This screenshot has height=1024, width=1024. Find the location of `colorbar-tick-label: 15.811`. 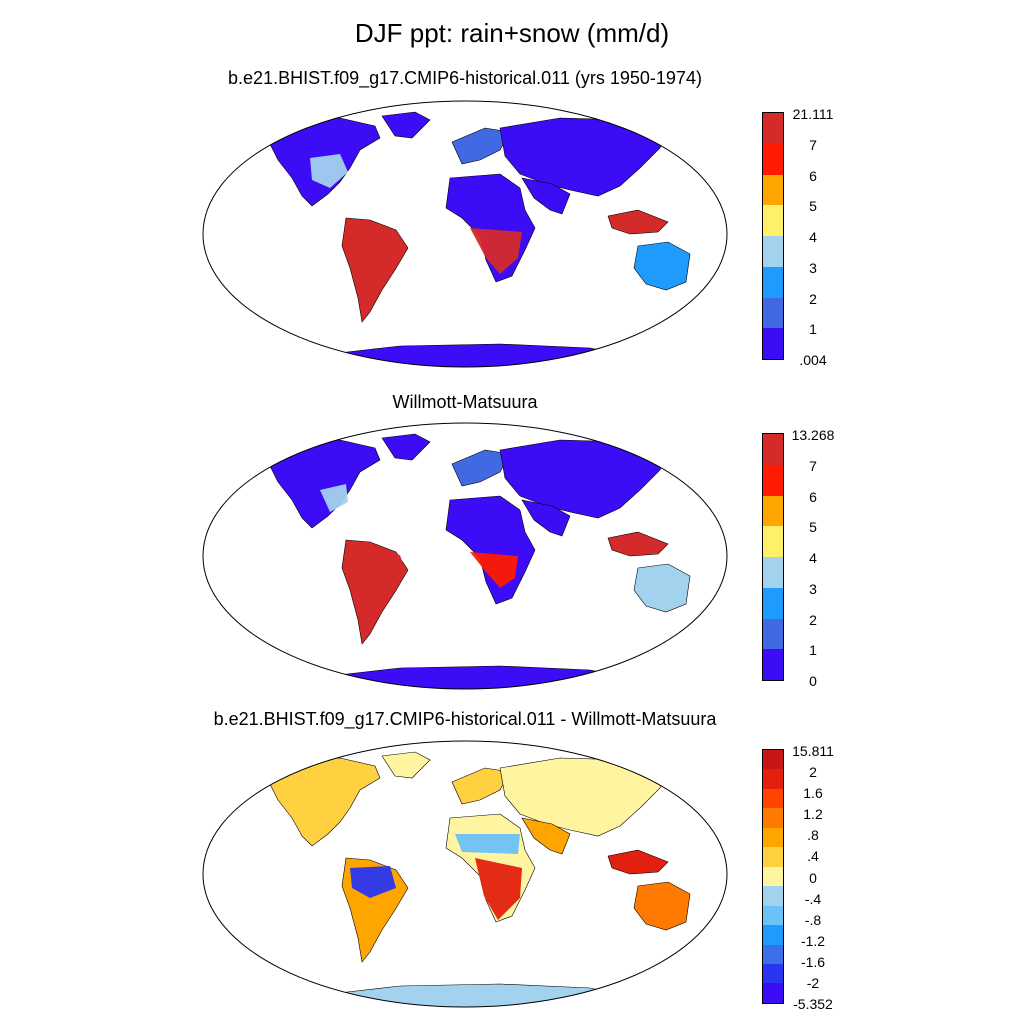

colorbar-tick-label: 15.811 is located at coordinates (813, 751).